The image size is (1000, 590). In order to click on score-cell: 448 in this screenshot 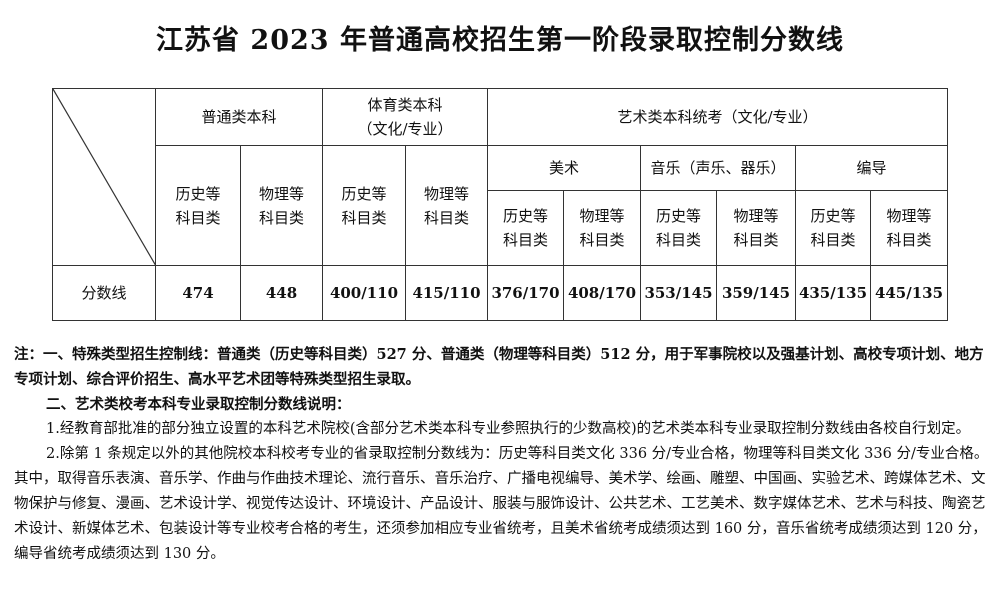, I will do `click(281, 293)`.